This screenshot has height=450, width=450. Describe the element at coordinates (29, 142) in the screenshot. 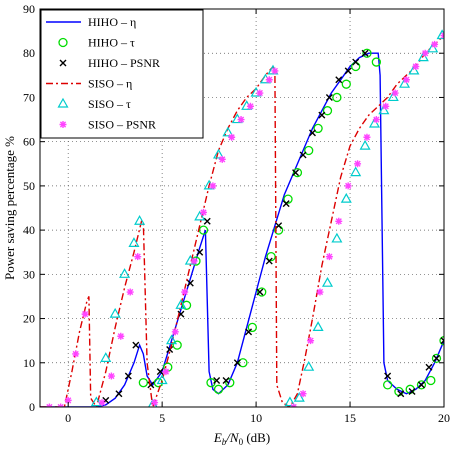

I see `y-tick-label: 60` at that location.